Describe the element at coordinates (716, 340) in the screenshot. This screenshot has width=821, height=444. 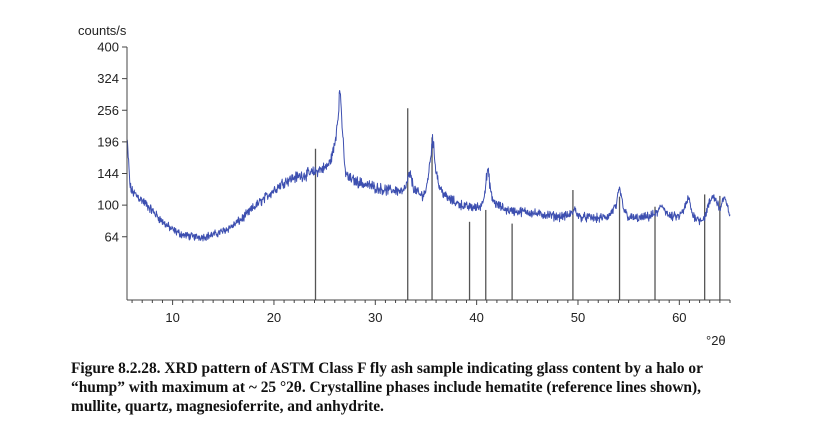
I see `x-axis-label: °2θ` at that location.